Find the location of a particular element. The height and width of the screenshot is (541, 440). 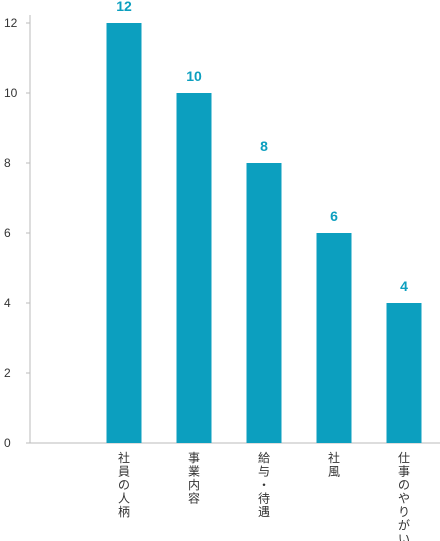

y-axis-ticks: 0 2 4 6 8 10 12 is located at coordinates (17, 233).